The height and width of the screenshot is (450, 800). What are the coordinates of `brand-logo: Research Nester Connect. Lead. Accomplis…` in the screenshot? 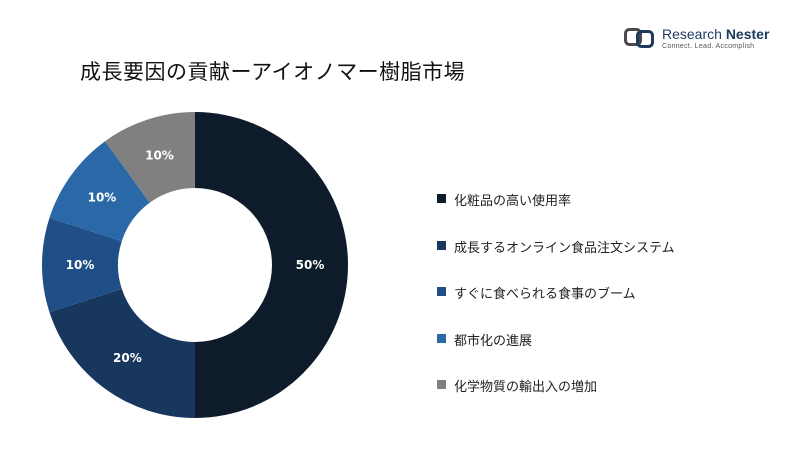 It's located at (699, 39).